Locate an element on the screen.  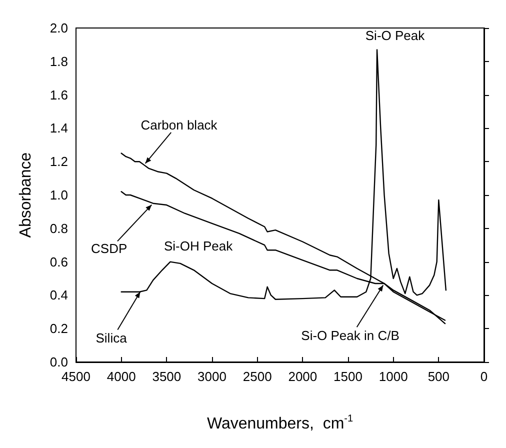
x-tick-label: 4000 is located at coordinates (121, 376).